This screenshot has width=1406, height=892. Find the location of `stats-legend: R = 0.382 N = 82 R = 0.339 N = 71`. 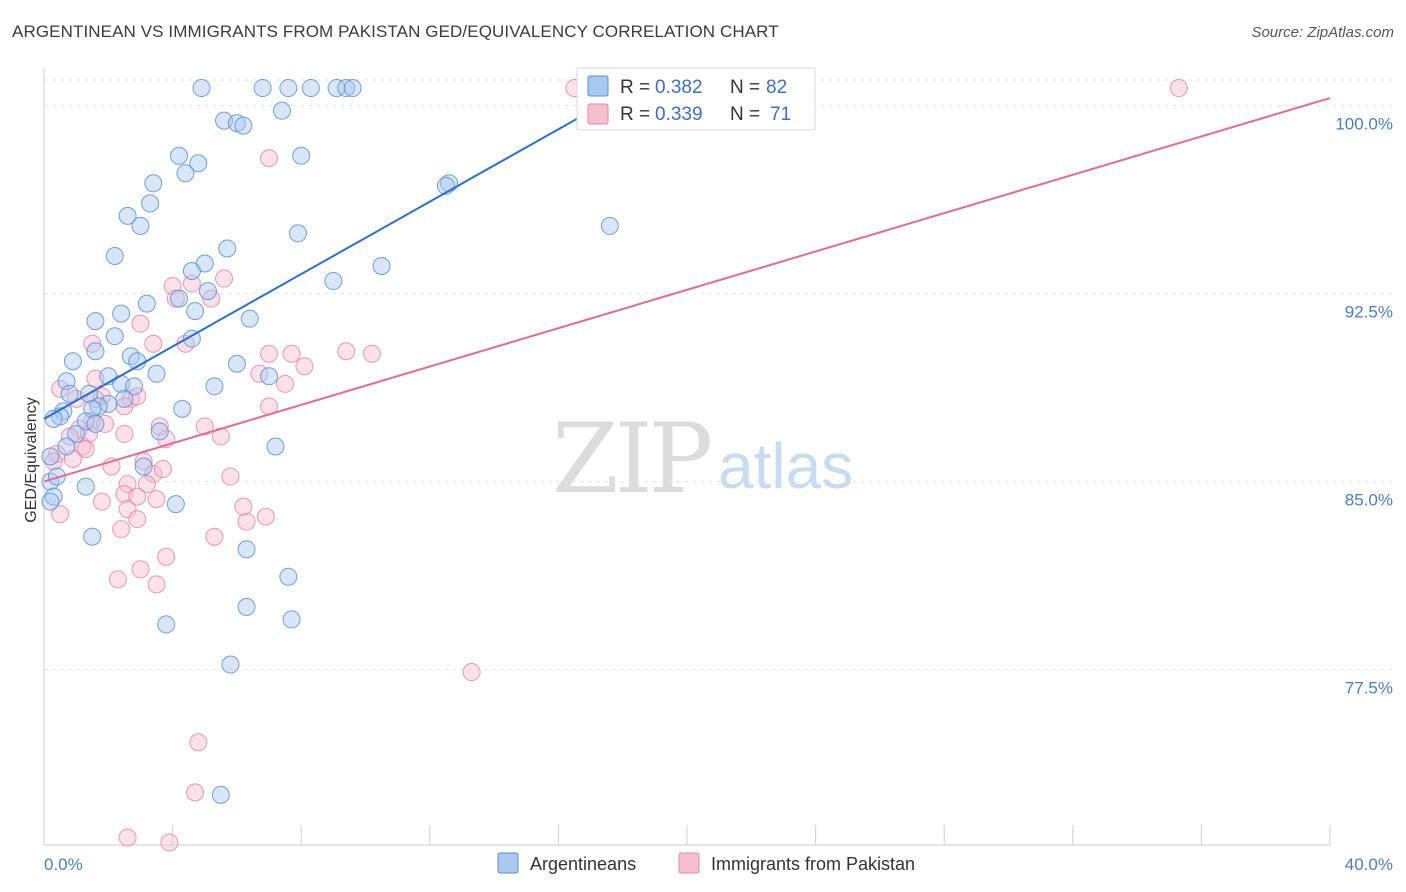

stats-legend: R = 0.382 N = 82 R = 0.339 N = 71 is located at coordinates (696, 99).